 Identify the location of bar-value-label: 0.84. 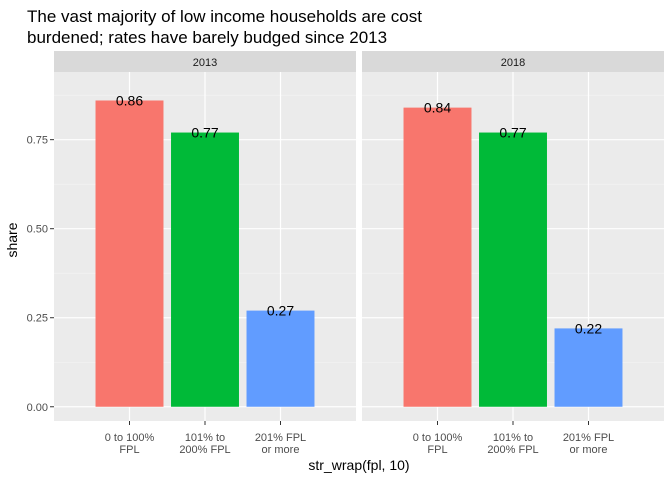
(437, 108).